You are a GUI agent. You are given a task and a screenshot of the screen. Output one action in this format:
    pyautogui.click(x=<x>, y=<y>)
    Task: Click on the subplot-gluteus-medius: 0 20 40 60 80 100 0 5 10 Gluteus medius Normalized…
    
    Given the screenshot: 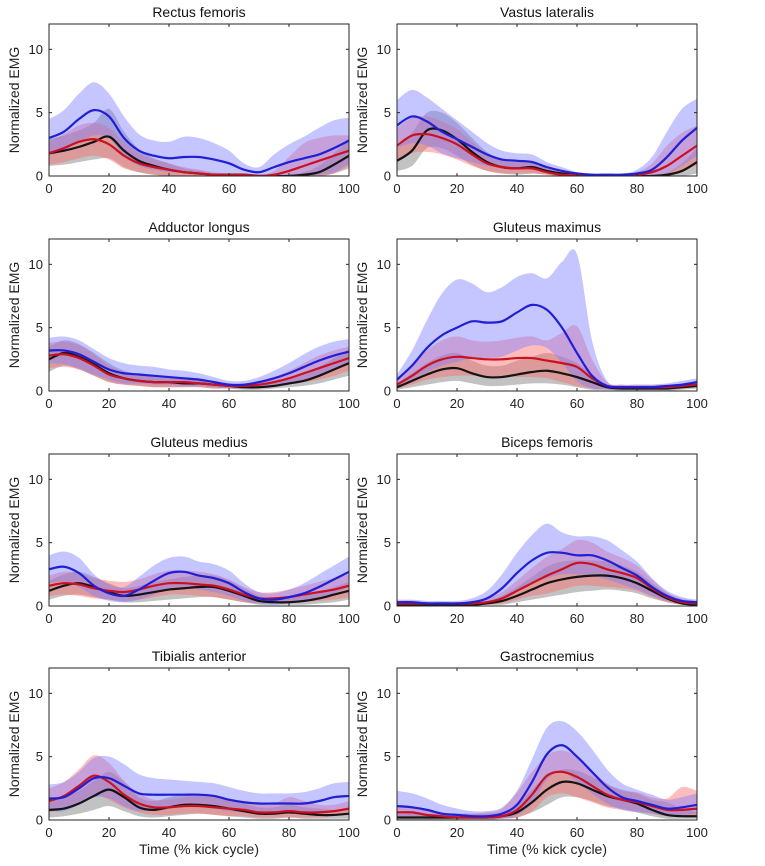 What is the action you would take?
    pyautogui.click(x=183, y=530)
    